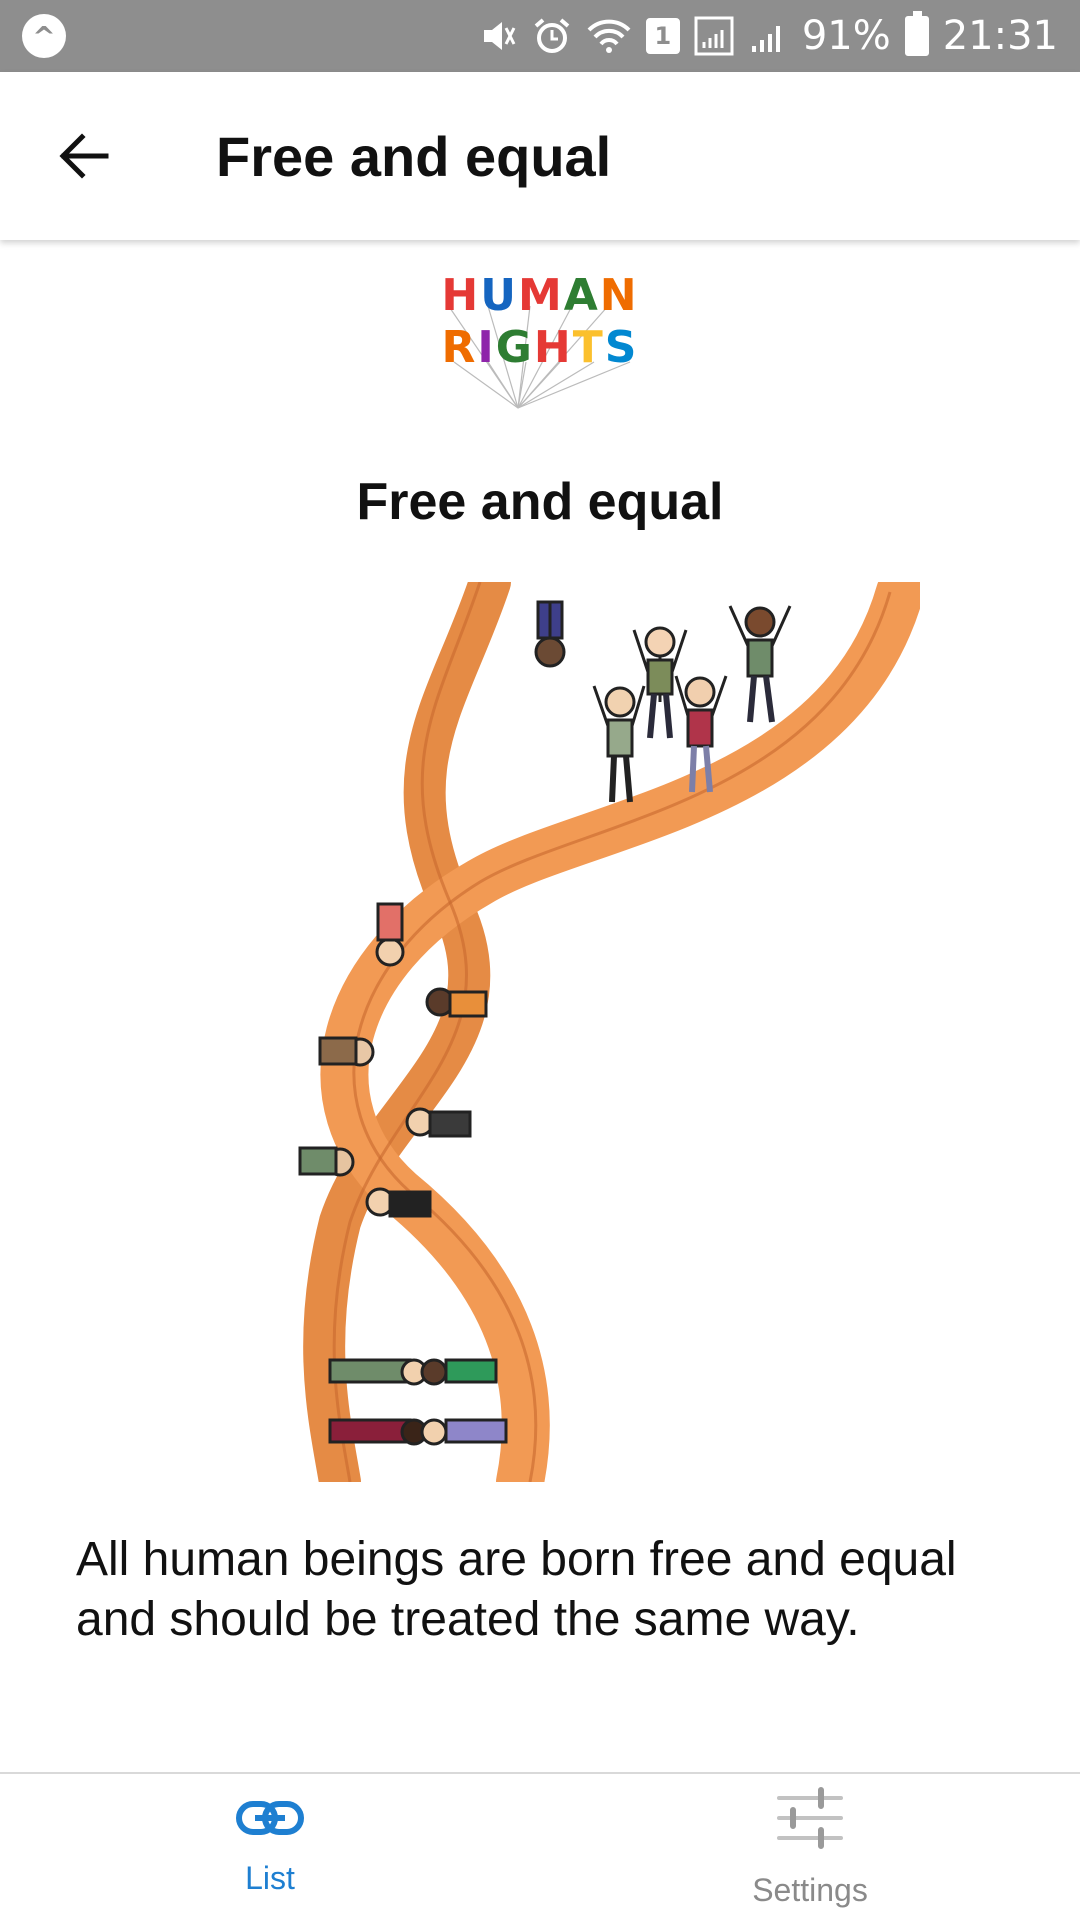  Describe the element at coordinates (486, 347) in the screenshot. I see `logo-letter: I` at that location.